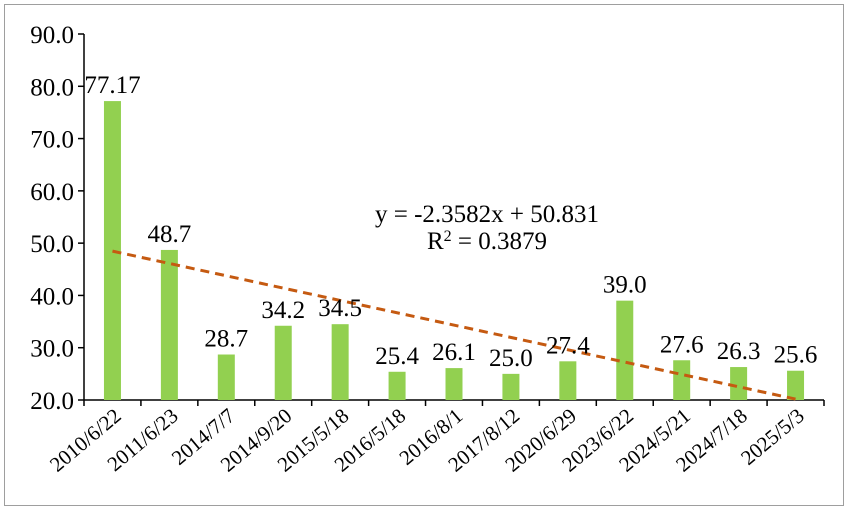 Image resolution: width=850 pixels, height=512 pixels. Describe the element at coordinates (487, 241) in the screenshot. I see `trendline-r-squared: R2 = 0.3879` at that location.